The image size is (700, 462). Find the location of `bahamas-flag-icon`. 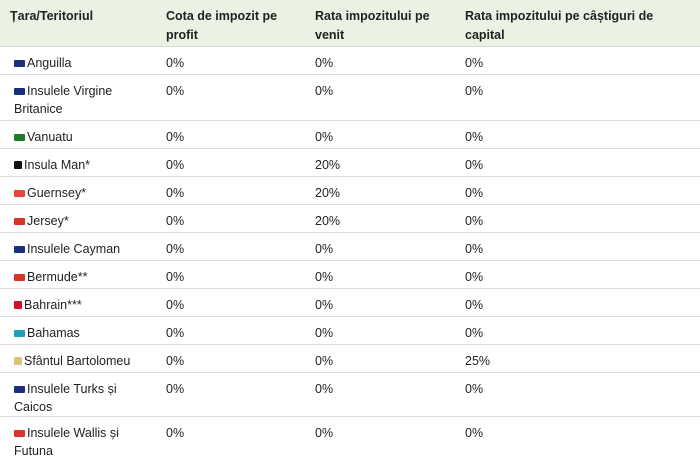

bahamas-flag-icon is located at coordinates (19, 333).